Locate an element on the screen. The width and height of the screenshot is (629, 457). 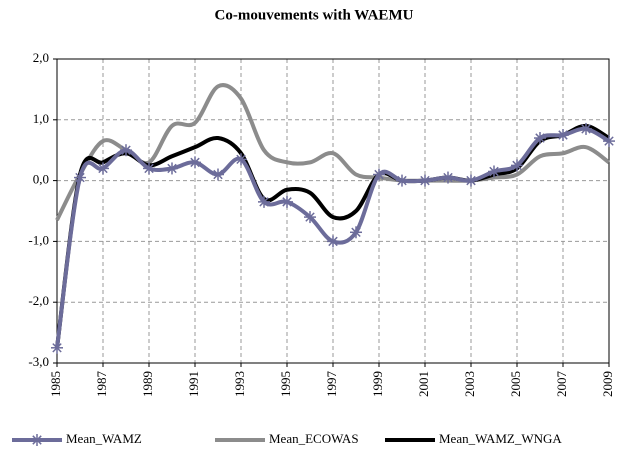
legend-marker is located at coordinates (37, 440).